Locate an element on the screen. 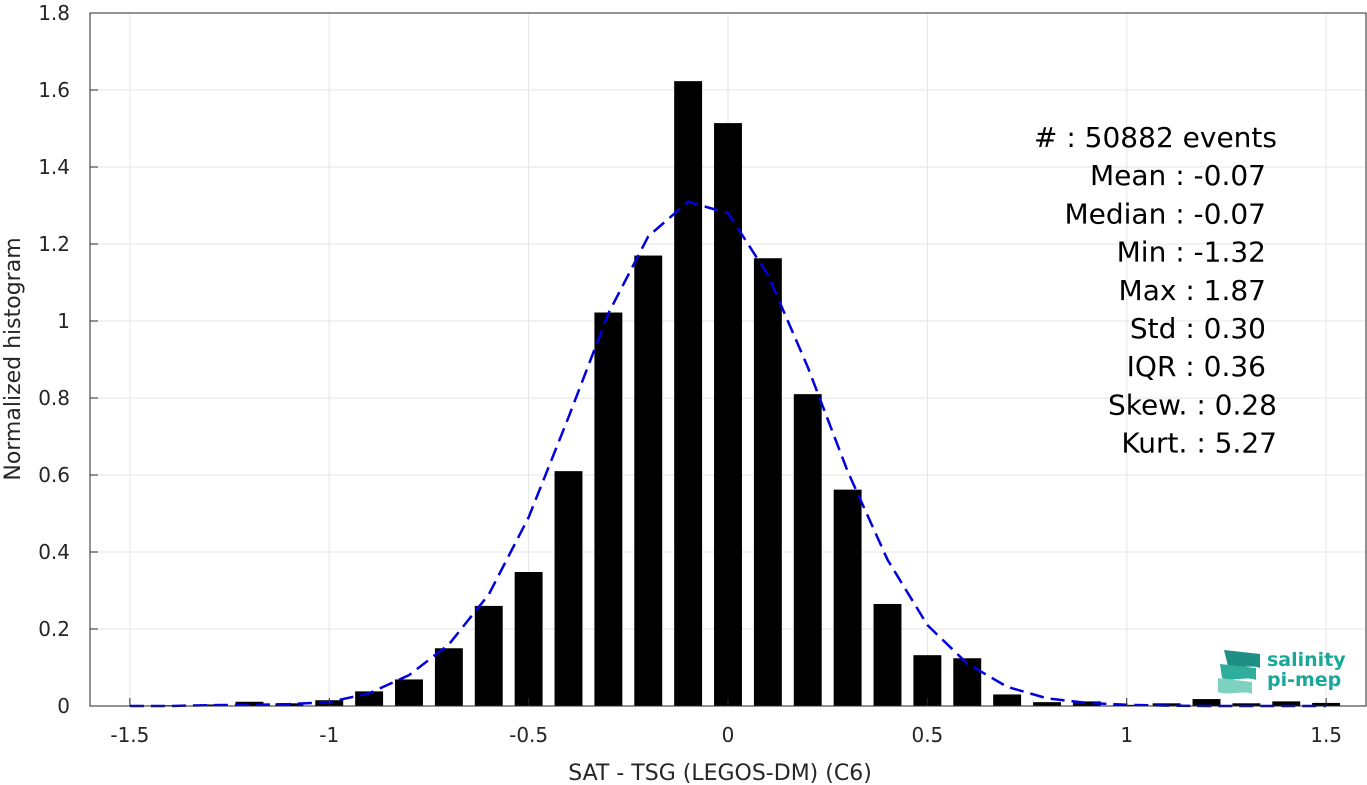 The image size is (1367, 785). logo-wave-icon is located at coordinates (1239, 672).